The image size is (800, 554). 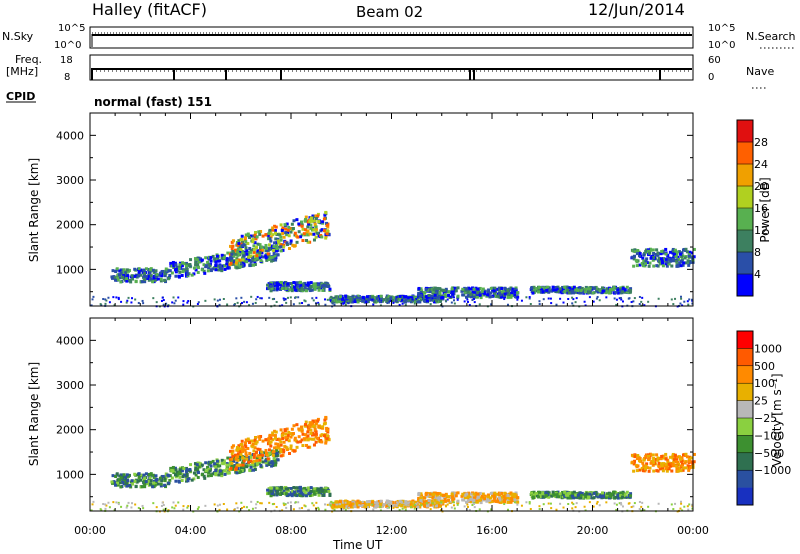 I want to click on colorbar-tick-label: 28, so click(x=761, y=142).